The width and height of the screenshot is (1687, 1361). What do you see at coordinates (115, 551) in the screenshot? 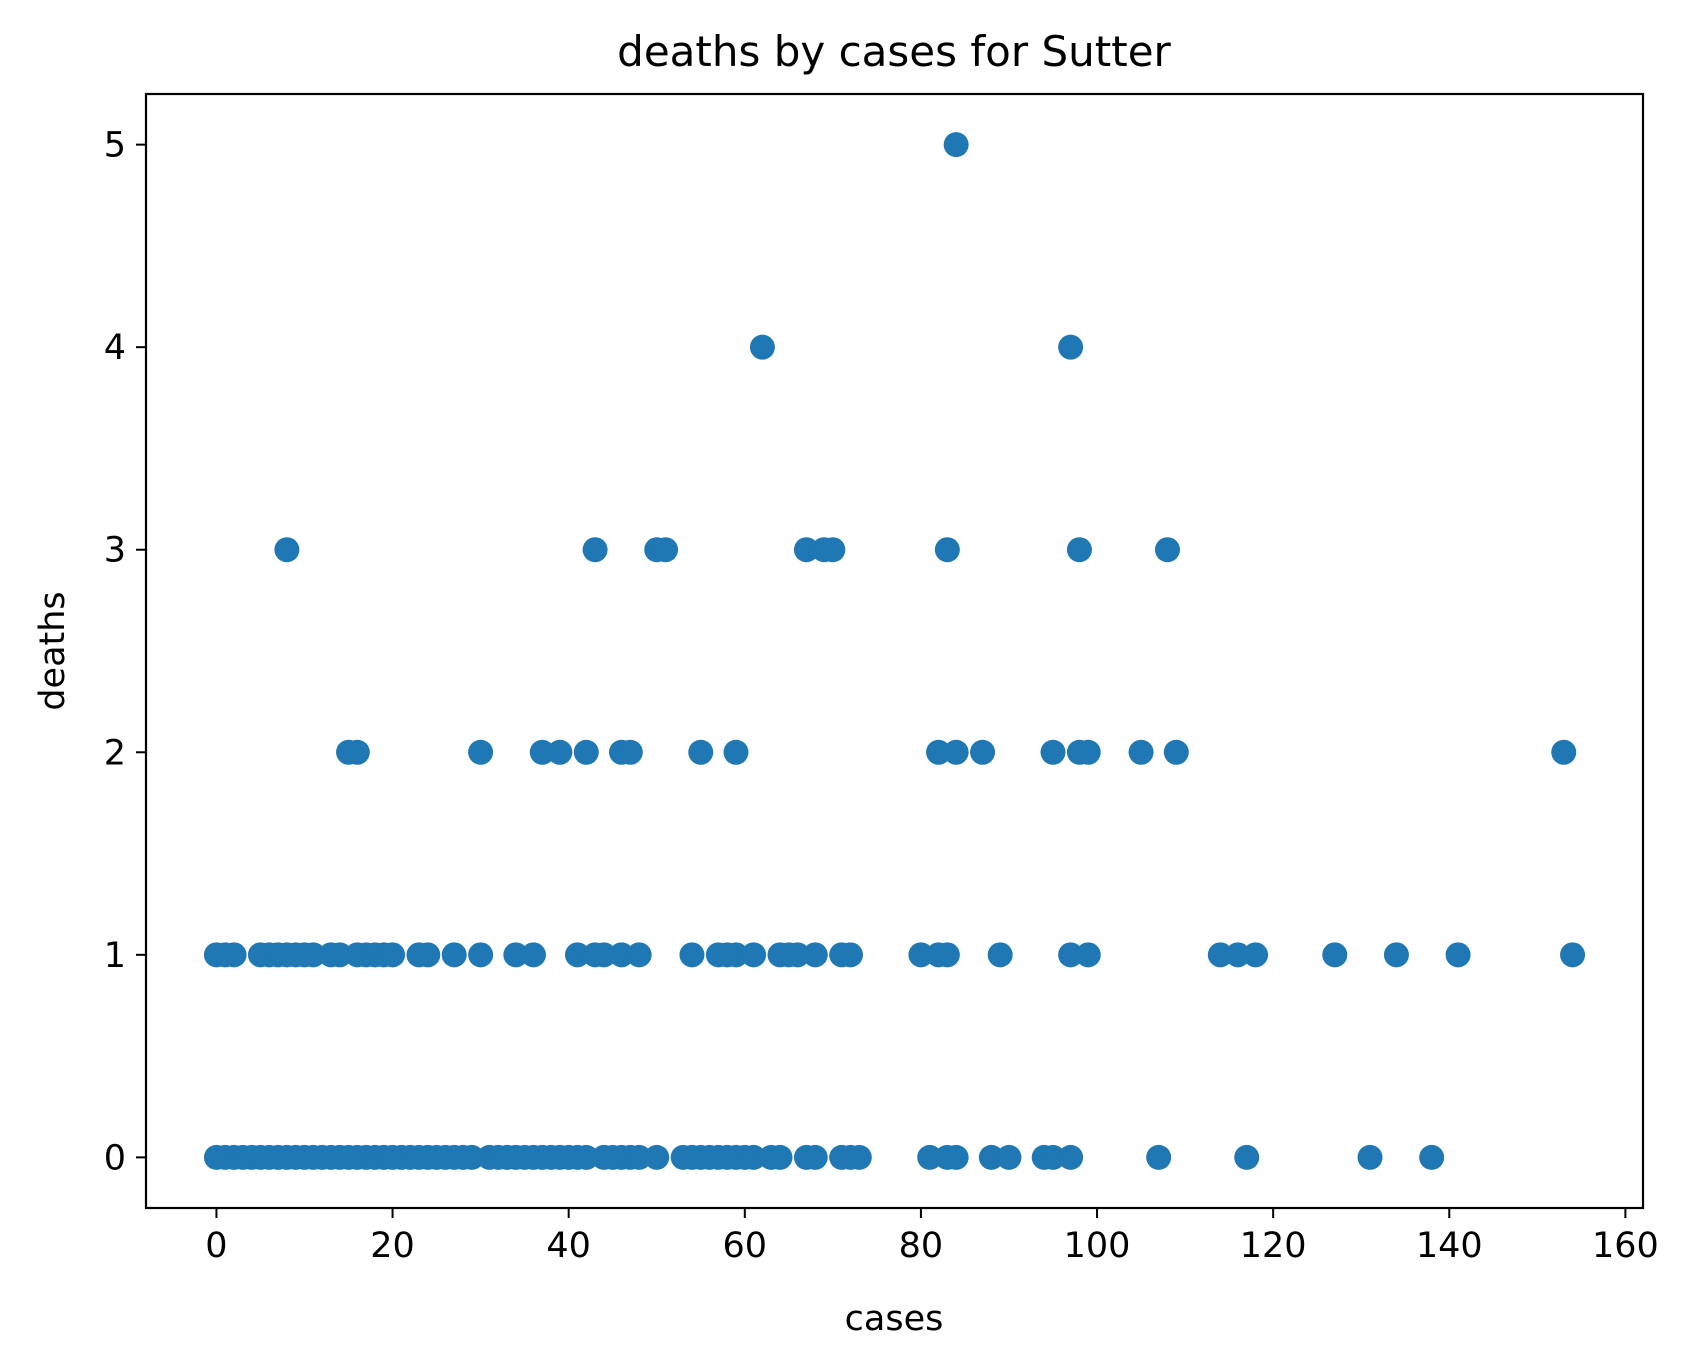
I see `y-tick-label: 3` at bounding box center [115, 551].